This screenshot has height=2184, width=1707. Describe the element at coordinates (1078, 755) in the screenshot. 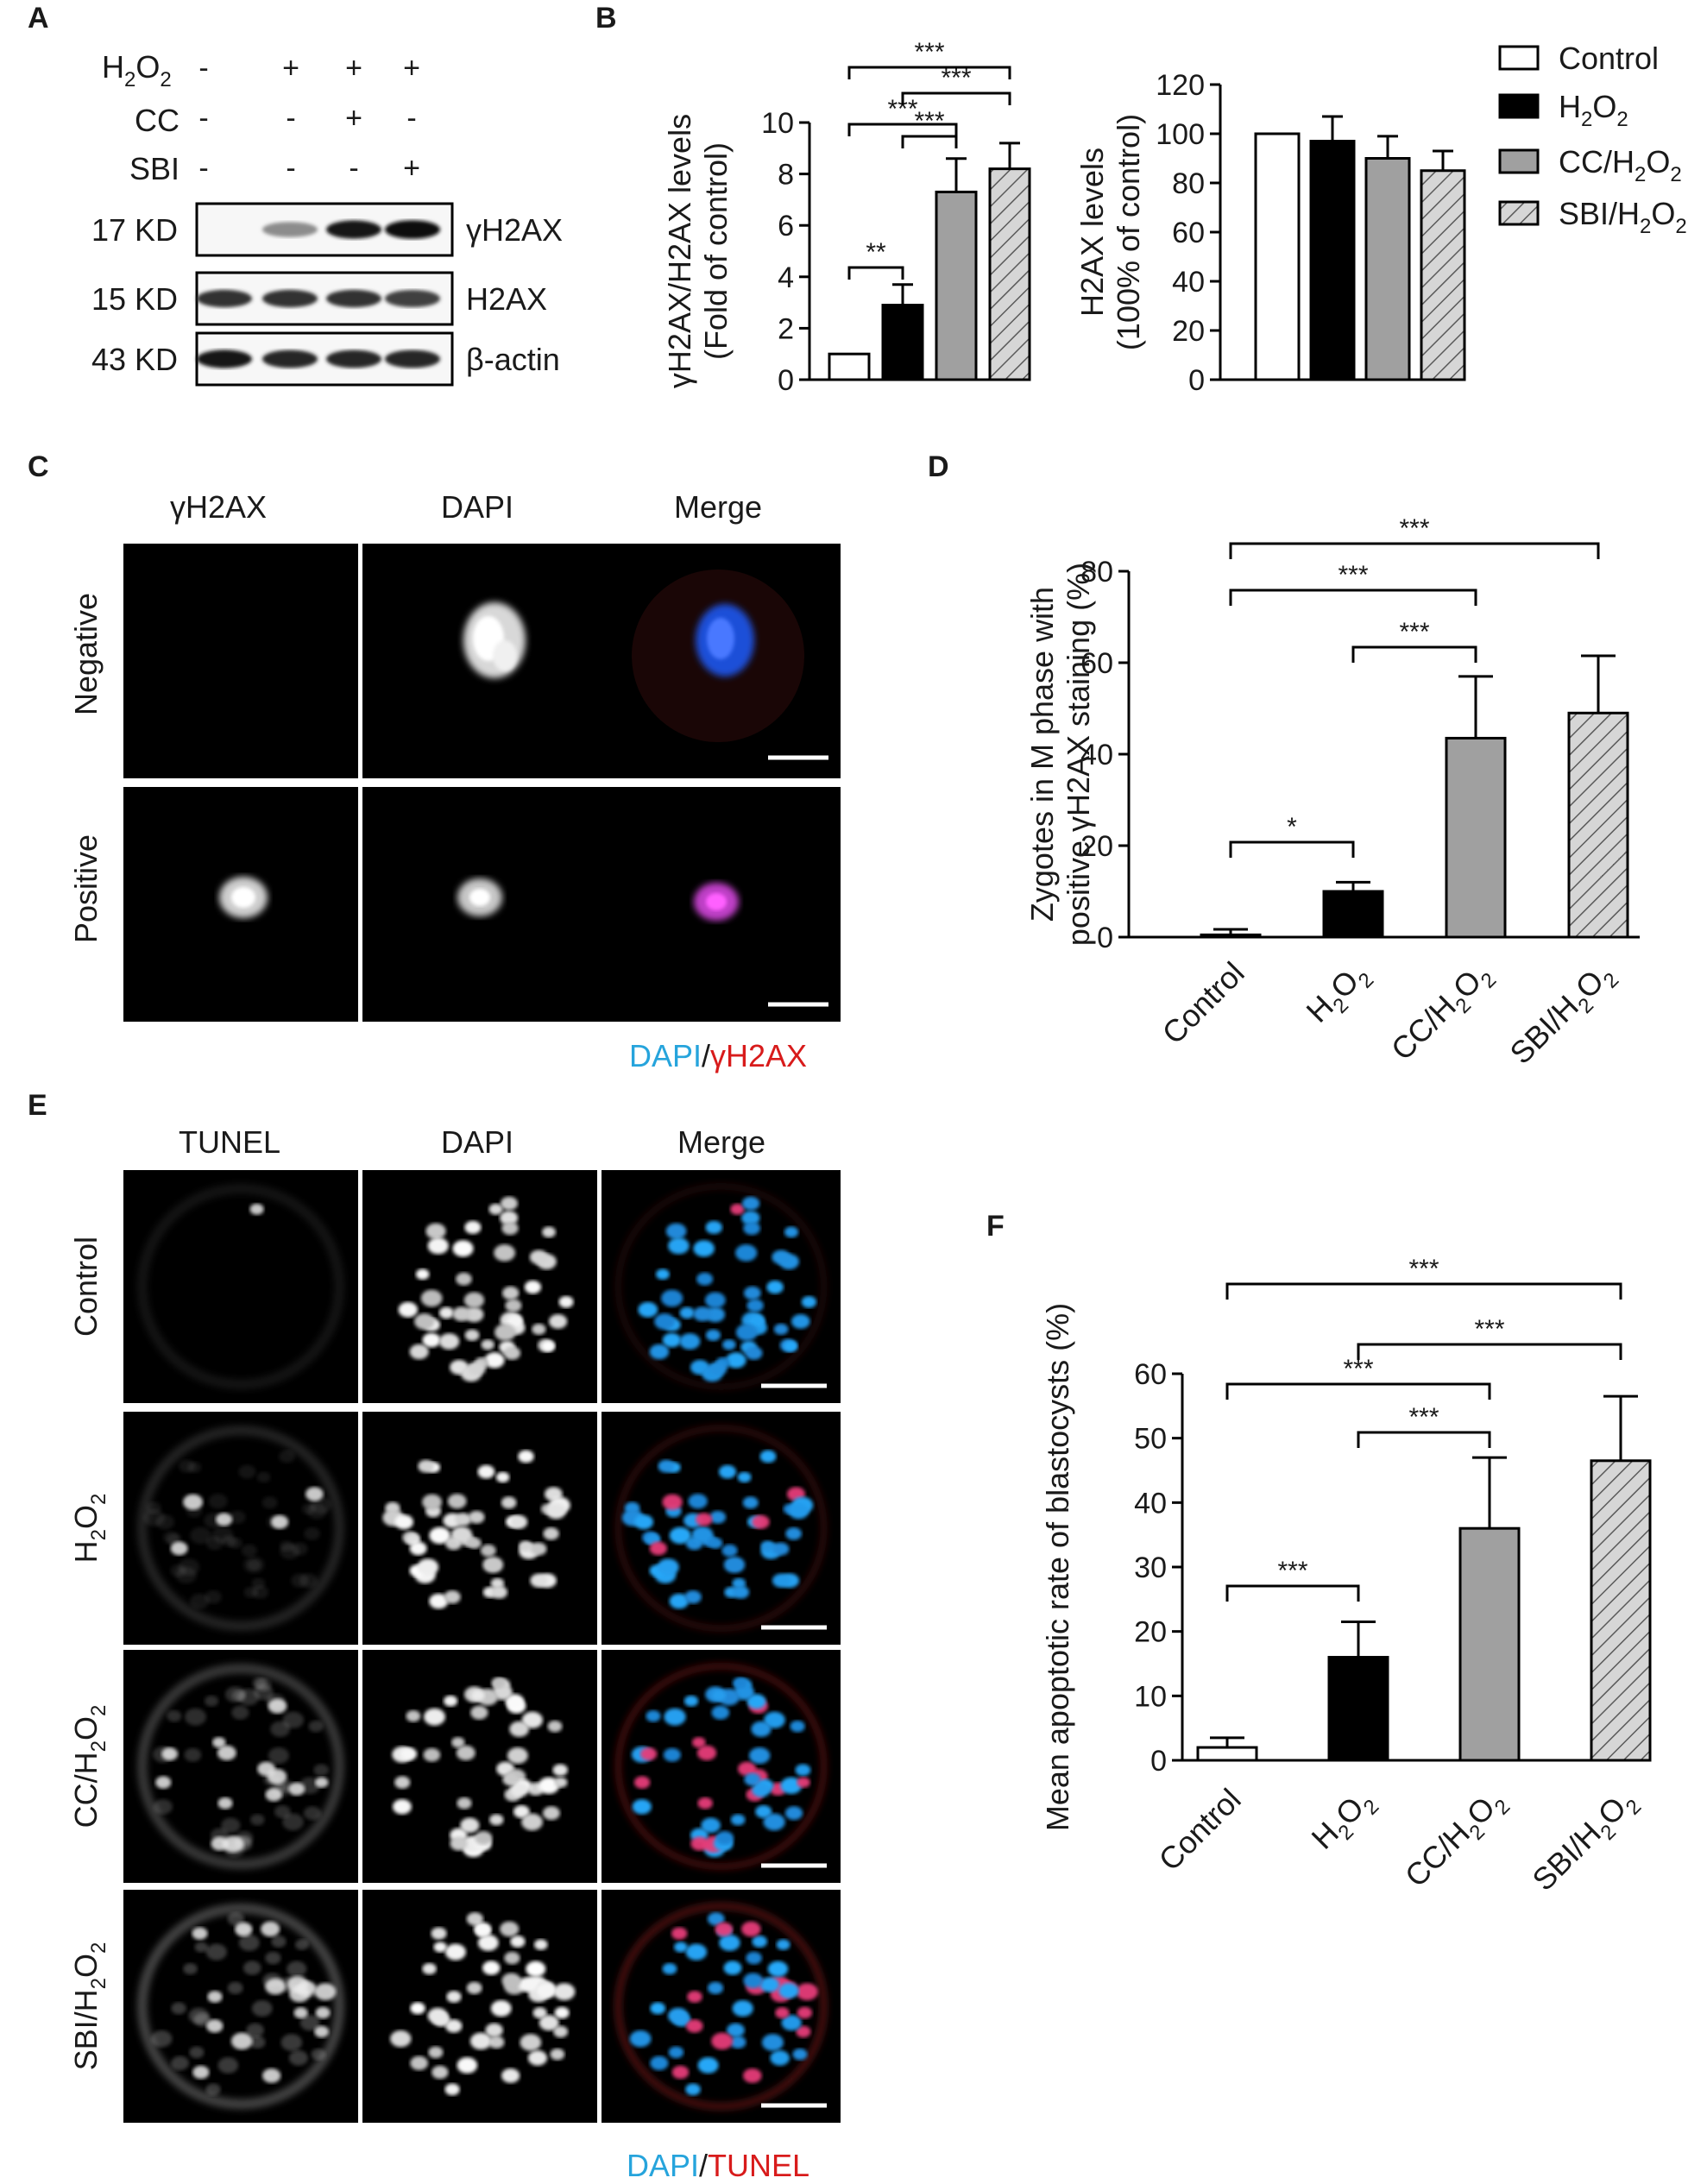

I see `y-axis-title: positive γH2AX staining (%)` at that location.